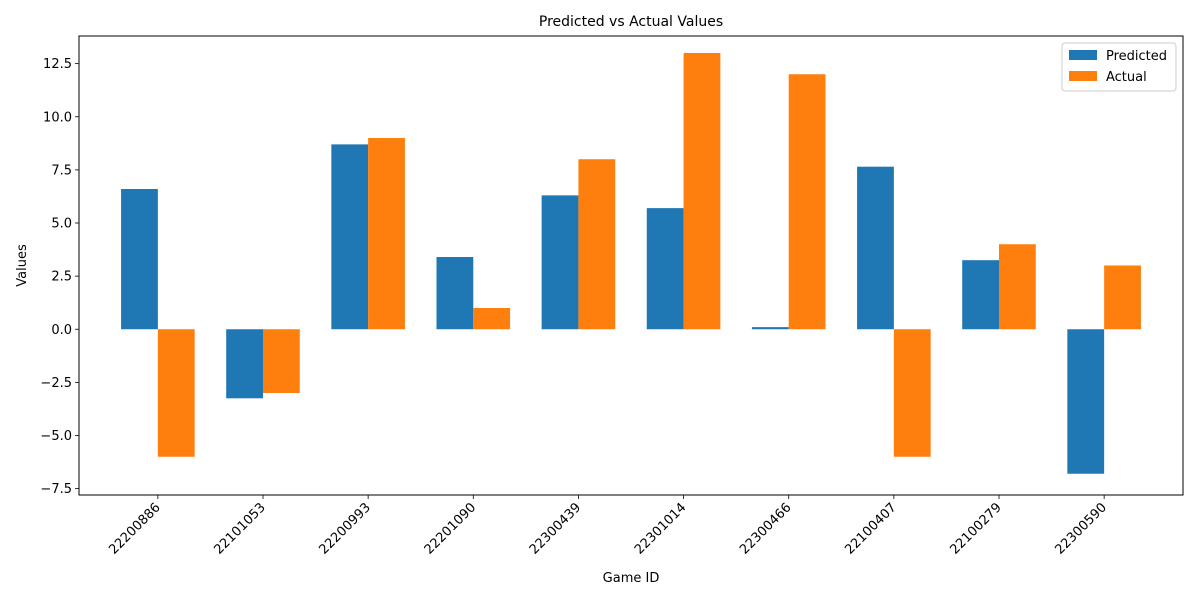 The width and height of the screenshot is (1200, 604). I want to click on x-tick-label: 22300590, so click(1081, 528).